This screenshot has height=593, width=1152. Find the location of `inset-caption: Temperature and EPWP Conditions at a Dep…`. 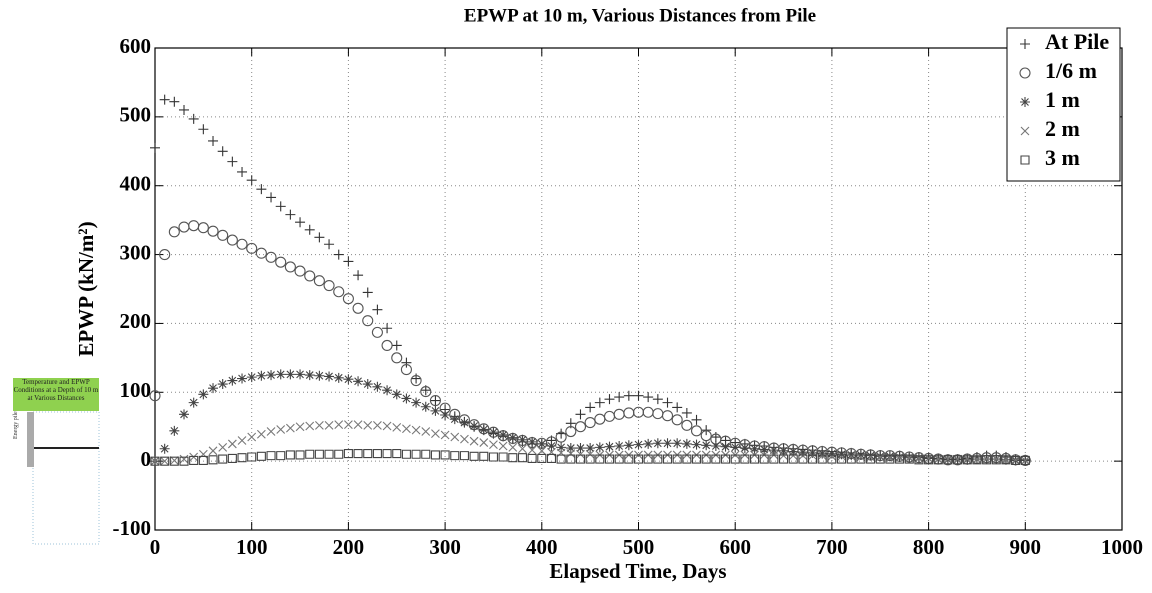

inset-caption: Temperature and EPWP Conditions at a Dep… is located at coordinates (56, 394).